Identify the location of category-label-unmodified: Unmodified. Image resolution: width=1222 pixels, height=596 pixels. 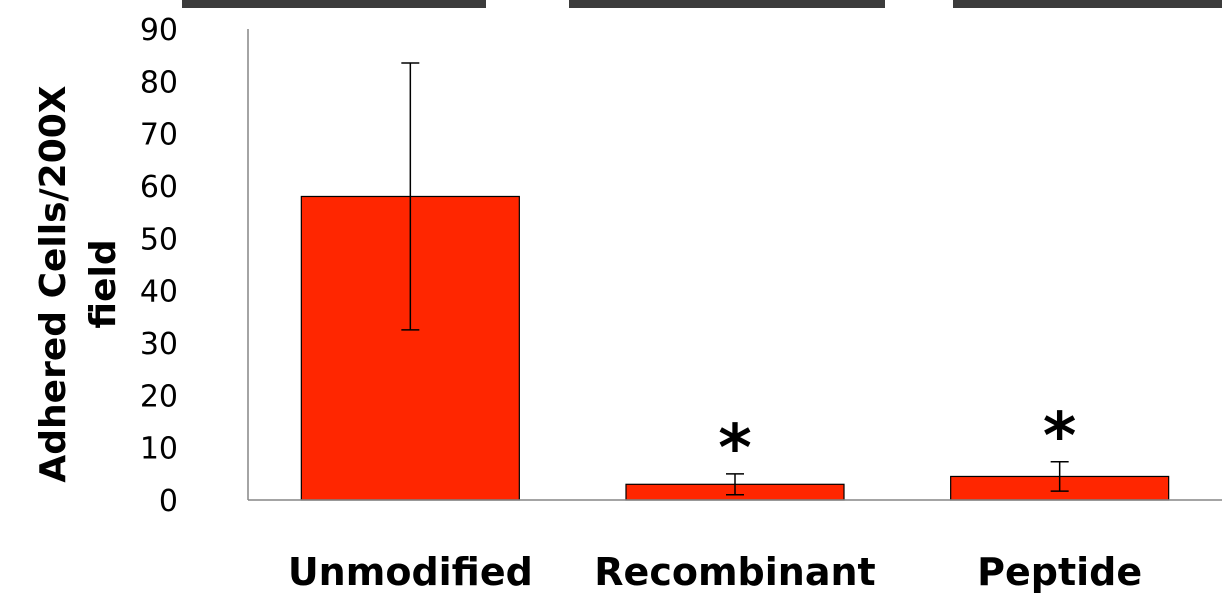
(410, 572).